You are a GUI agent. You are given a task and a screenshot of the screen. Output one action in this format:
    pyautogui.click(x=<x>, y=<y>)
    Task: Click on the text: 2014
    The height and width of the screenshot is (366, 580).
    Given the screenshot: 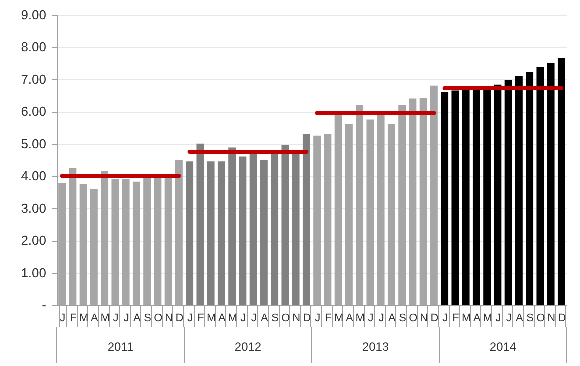 What is the action you would take?
    pyautogui.click(x=503, y=347)
    